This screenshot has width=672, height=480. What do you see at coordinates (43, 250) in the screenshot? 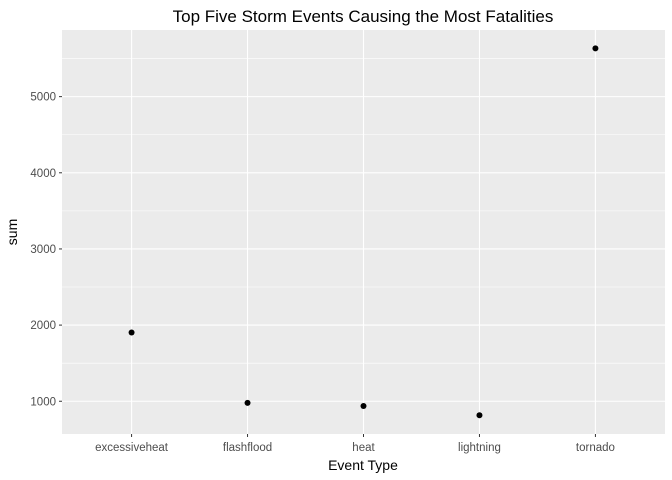
I see `y-tick-label: 3000` at bounding box center [43, 250].